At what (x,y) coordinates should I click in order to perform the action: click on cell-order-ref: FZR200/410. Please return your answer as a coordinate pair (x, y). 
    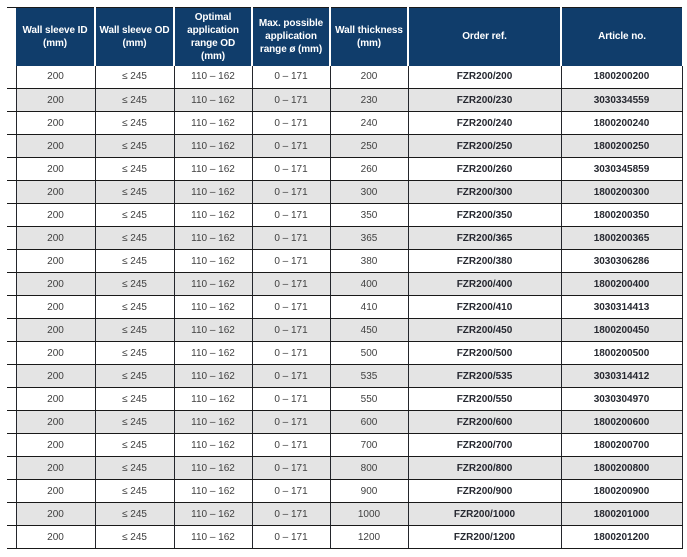
    Looking at the image, I should click on (484, 307).